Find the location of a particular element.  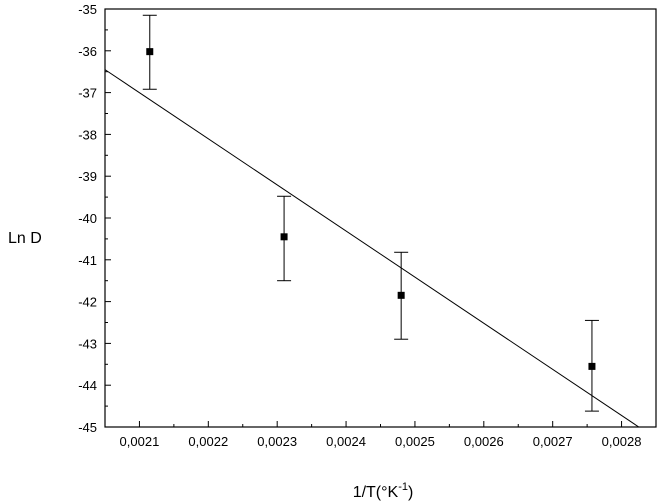

y-tick-label: -39 is located at coordinates (87, 176).